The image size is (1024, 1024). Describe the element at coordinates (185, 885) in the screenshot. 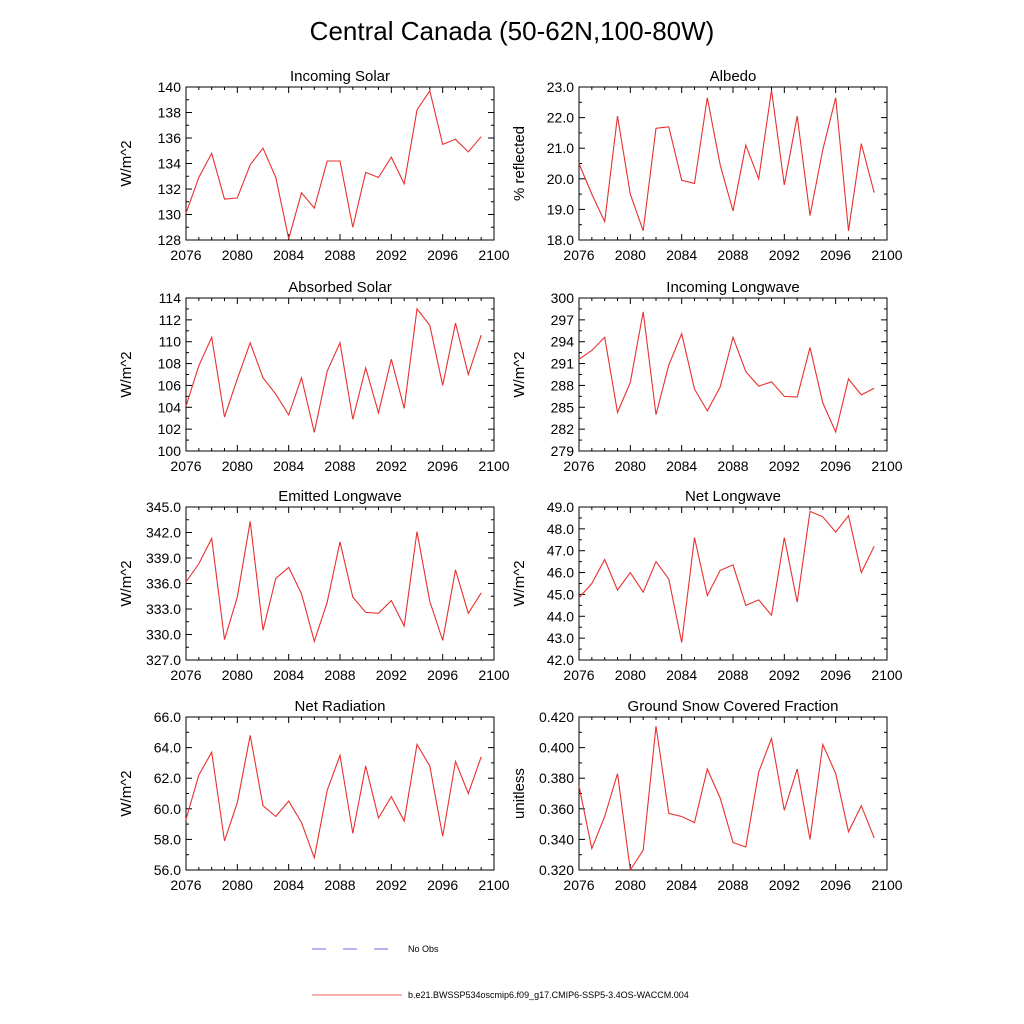

I see `x-tick-label-net-radiation-2076: 2076` at that location.